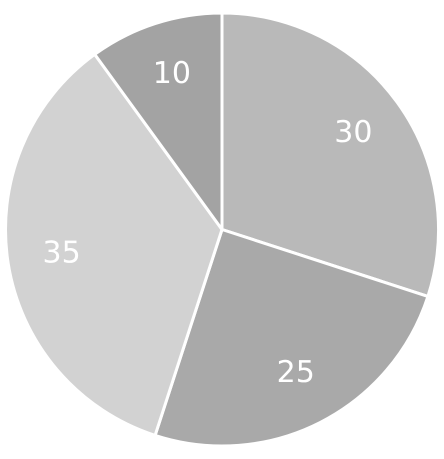 This screenshot has width=444, height=459. I want to click on data-label: 30, so click(353, 132).